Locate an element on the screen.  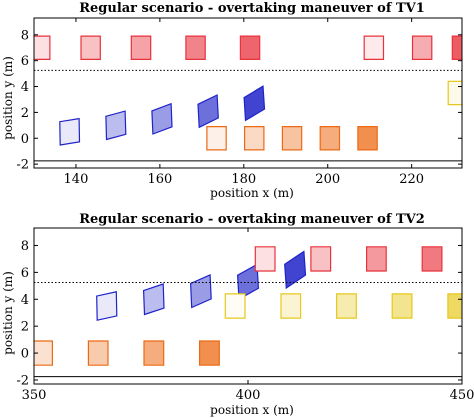
x-tick-label: 140 is located at coordinates (76, 179).